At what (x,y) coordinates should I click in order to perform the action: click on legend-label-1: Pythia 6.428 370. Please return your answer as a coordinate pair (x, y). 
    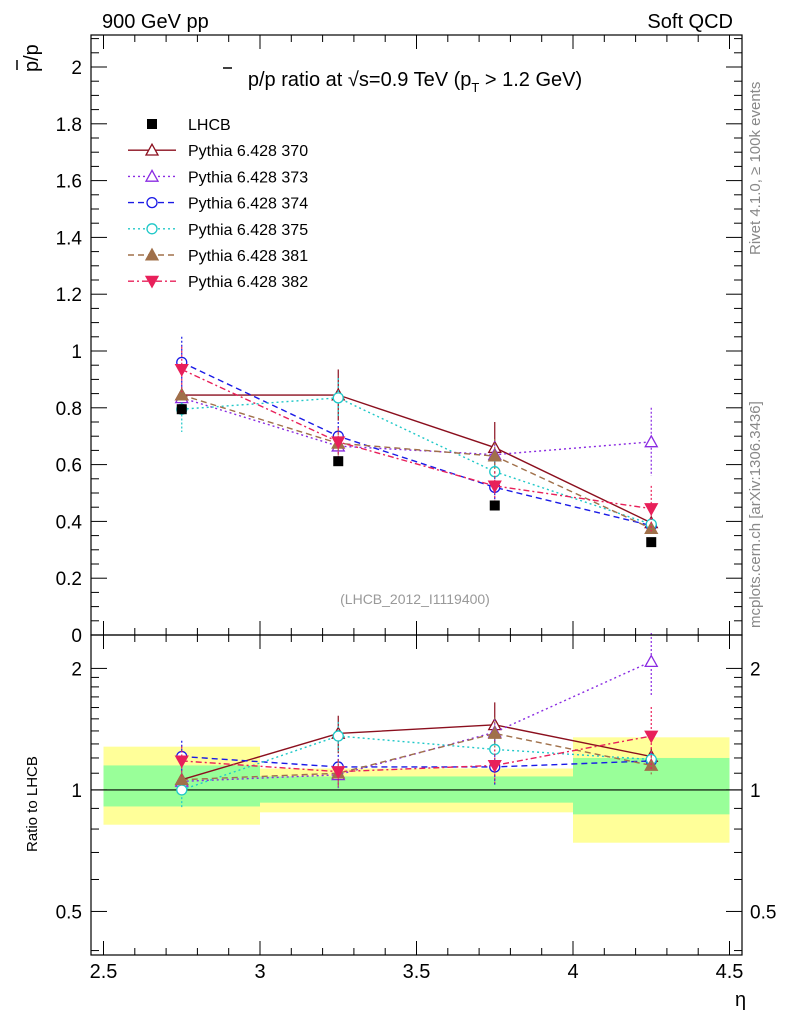
    Looking at the image, I should click on (248, 151).